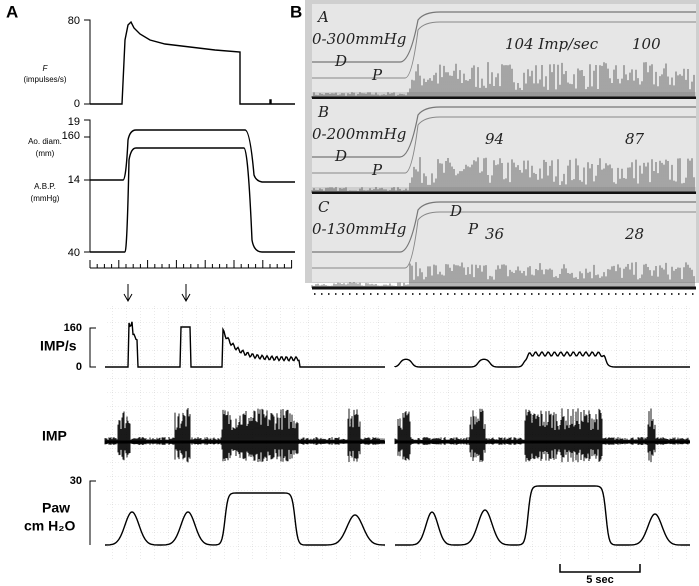 The height and width of the screenshot is (586, 699). Describe the element at coordinates (74, 253) in the screenshot. I see `tick-label: 40` at that location.